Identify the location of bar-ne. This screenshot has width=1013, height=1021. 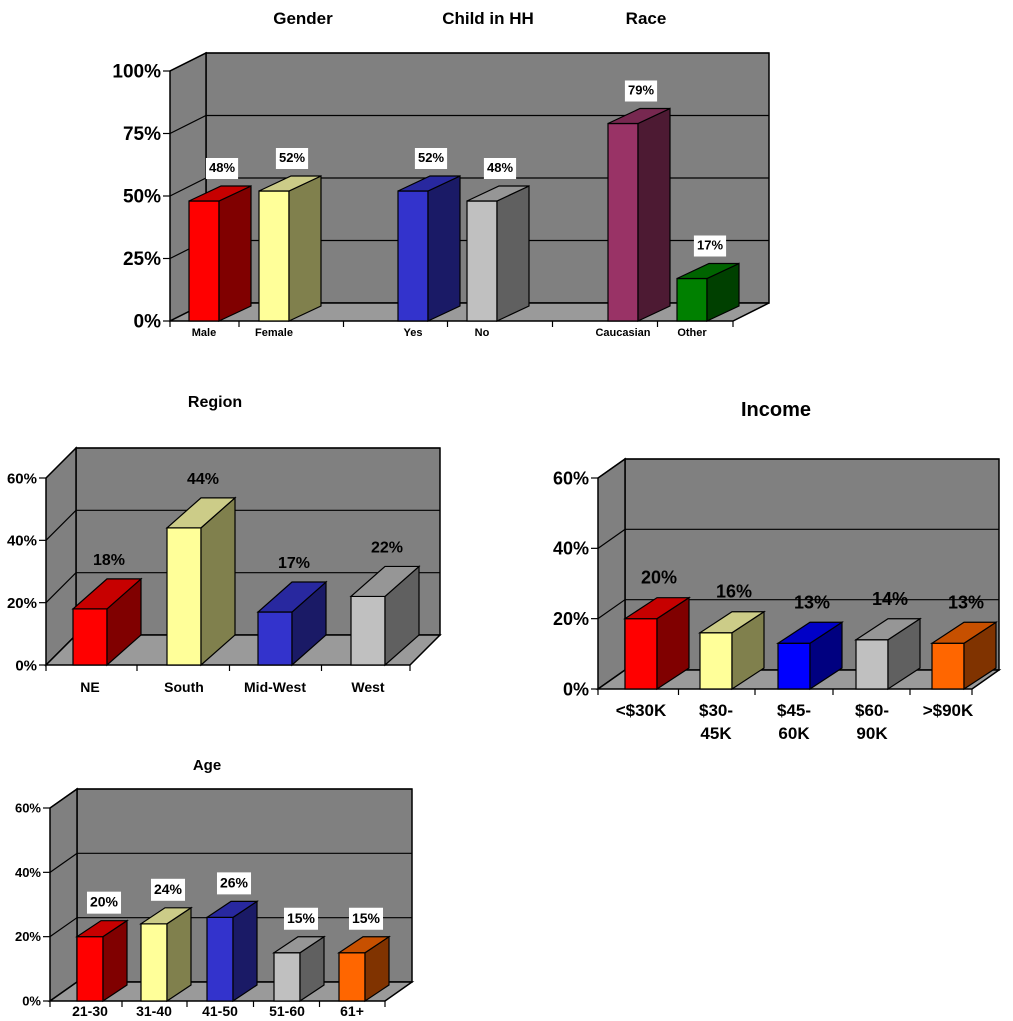
(107, 622).